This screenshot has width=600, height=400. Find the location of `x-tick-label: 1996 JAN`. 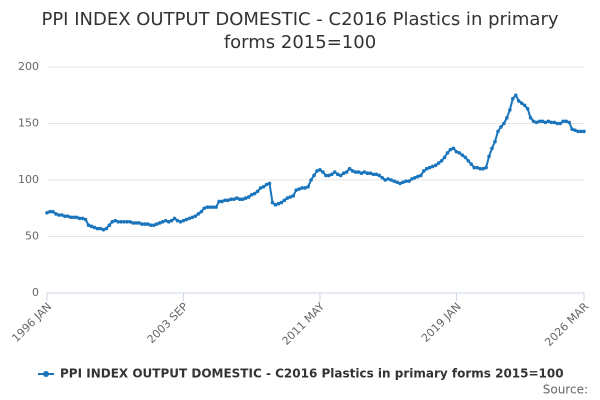

x-tick-label: 1996 JAN is located at coordinates (31, 322).